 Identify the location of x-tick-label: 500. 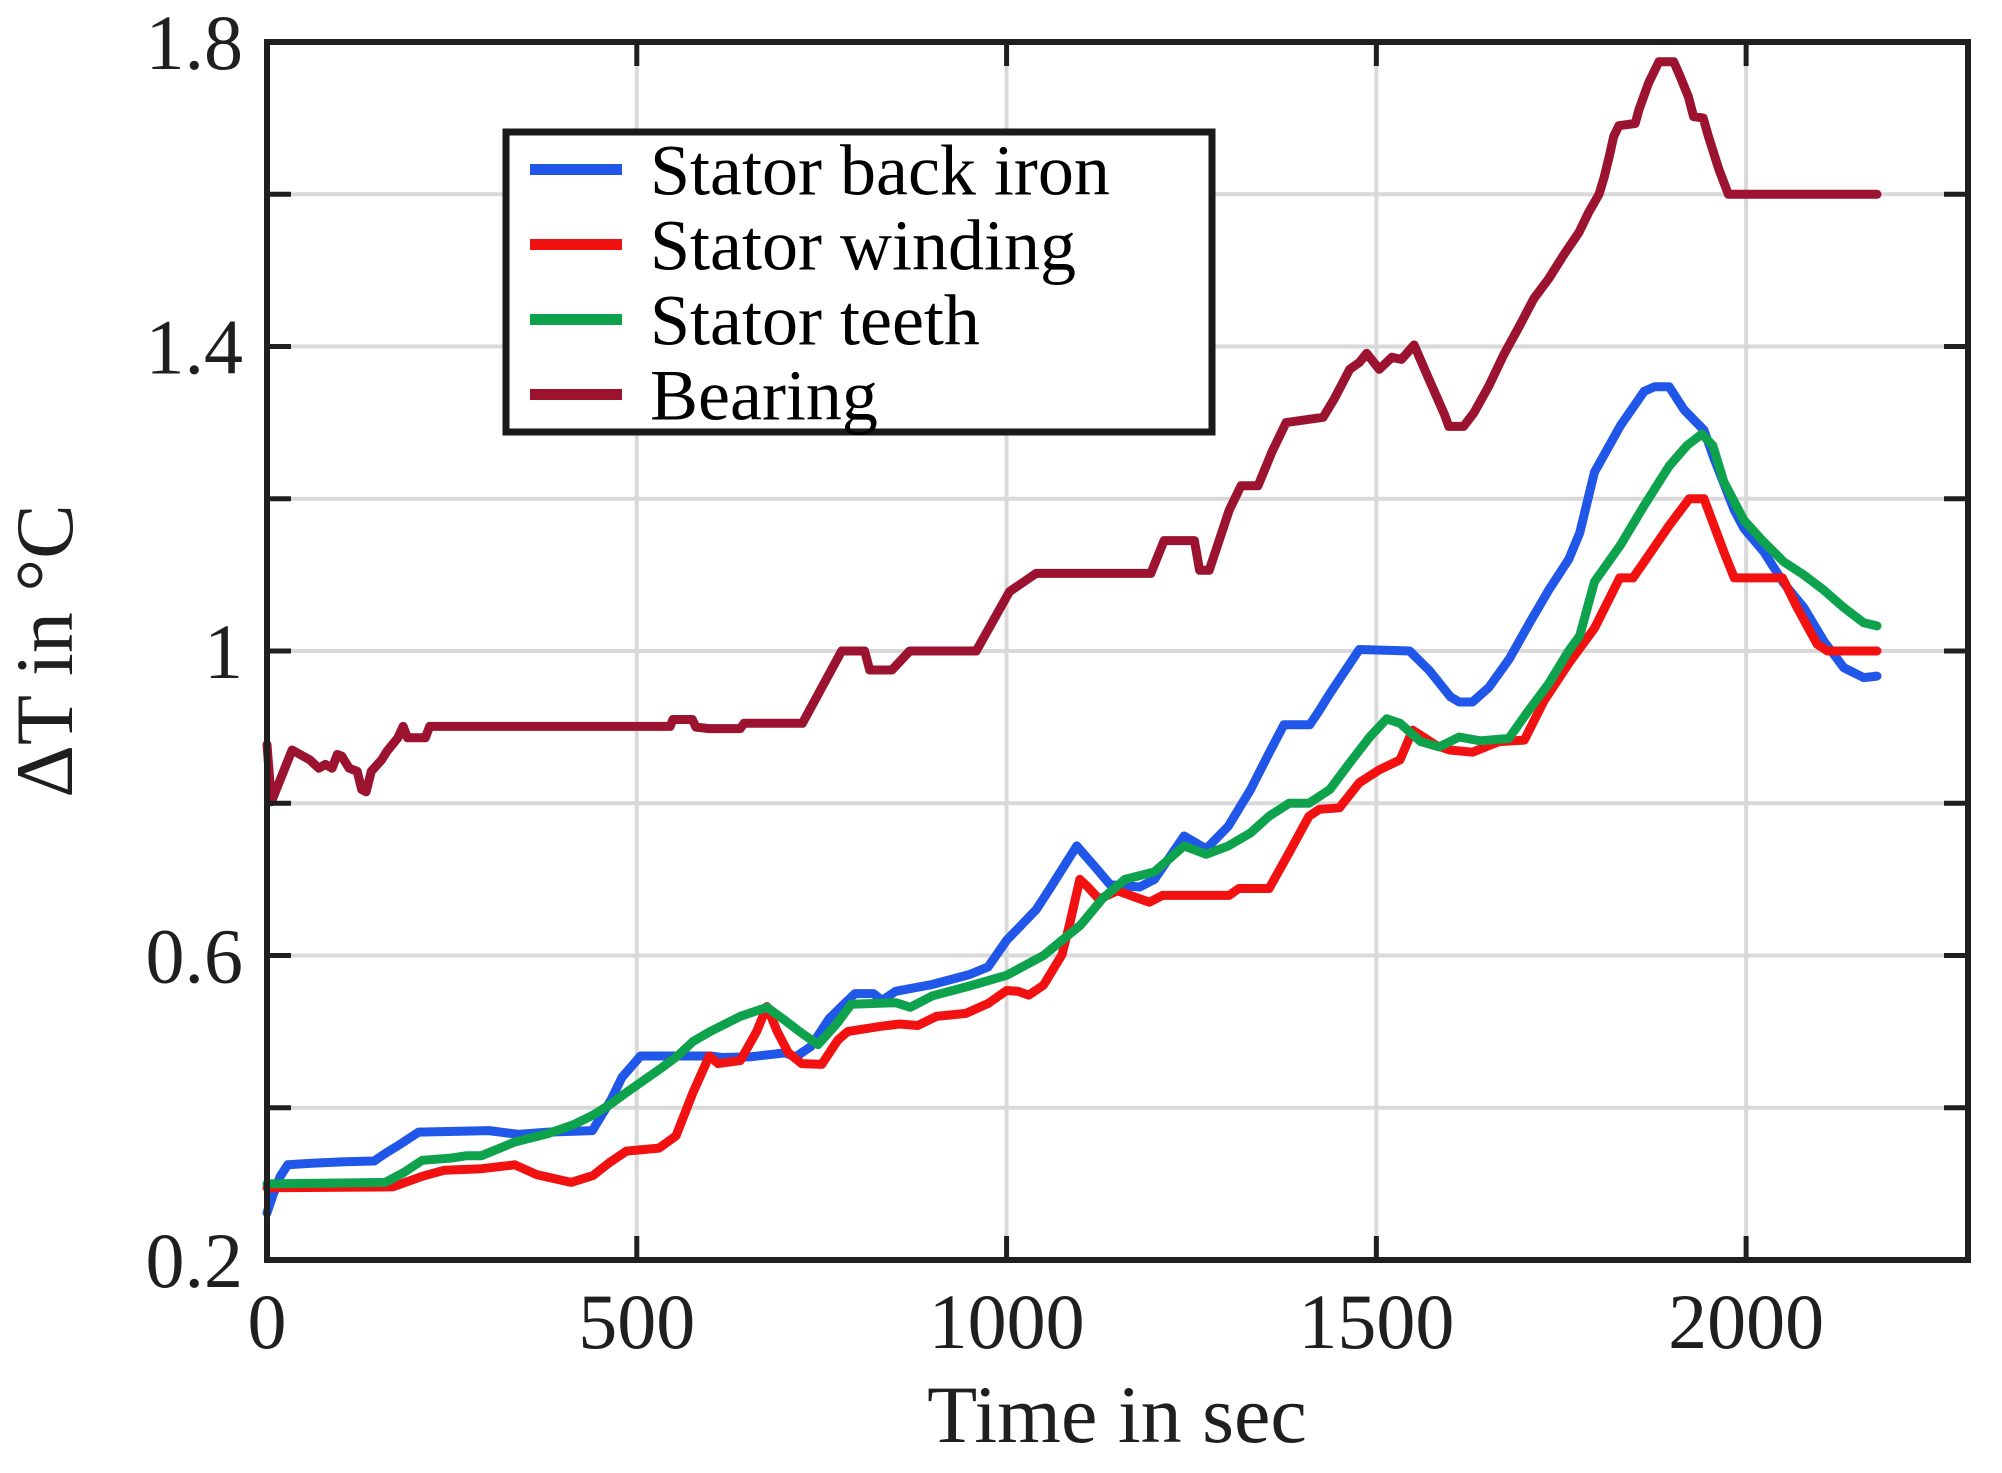
(636, 1321).